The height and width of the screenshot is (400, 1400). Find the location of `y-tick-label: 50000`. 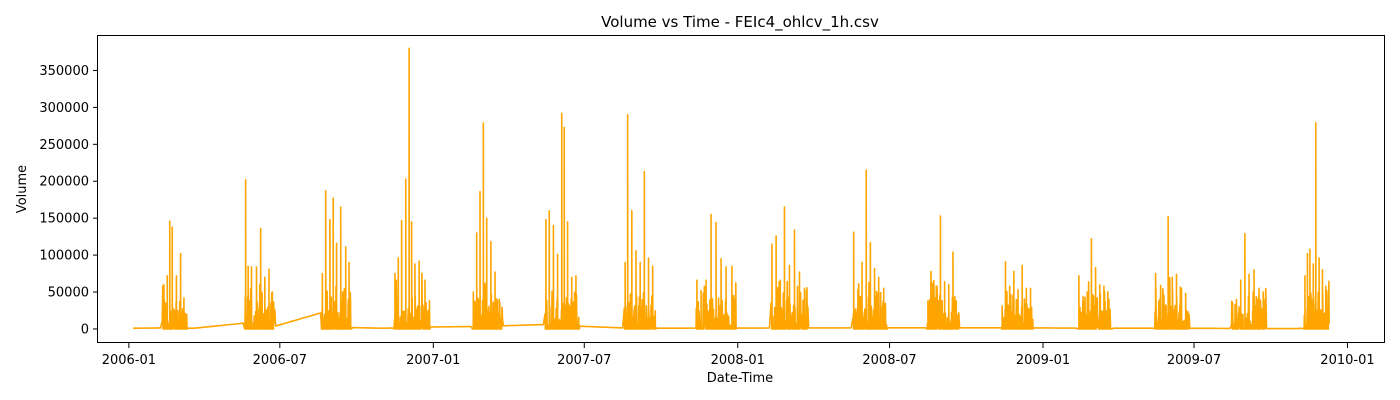

y-tick-label: 50000 is located at coordinates (68, 293).